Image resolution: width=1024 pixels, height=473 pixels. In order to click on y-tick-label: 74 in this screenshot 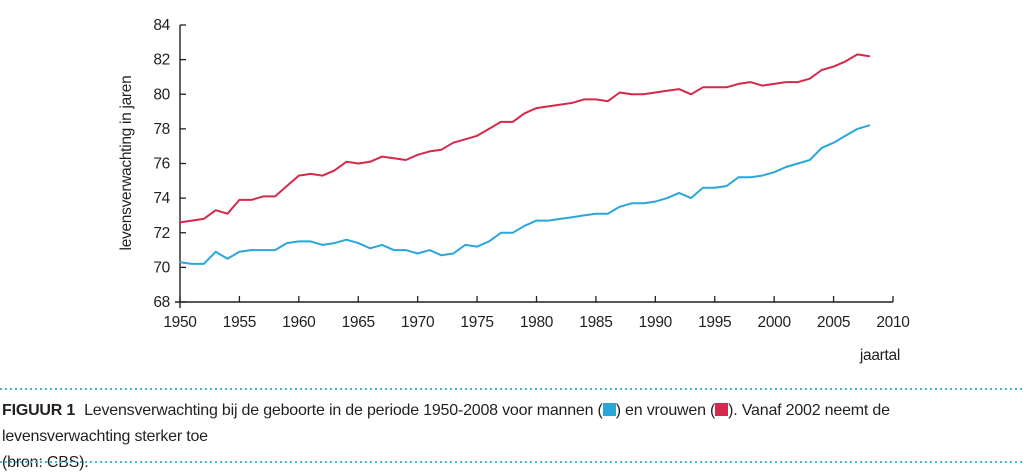, I will do `click(161, 198)`.